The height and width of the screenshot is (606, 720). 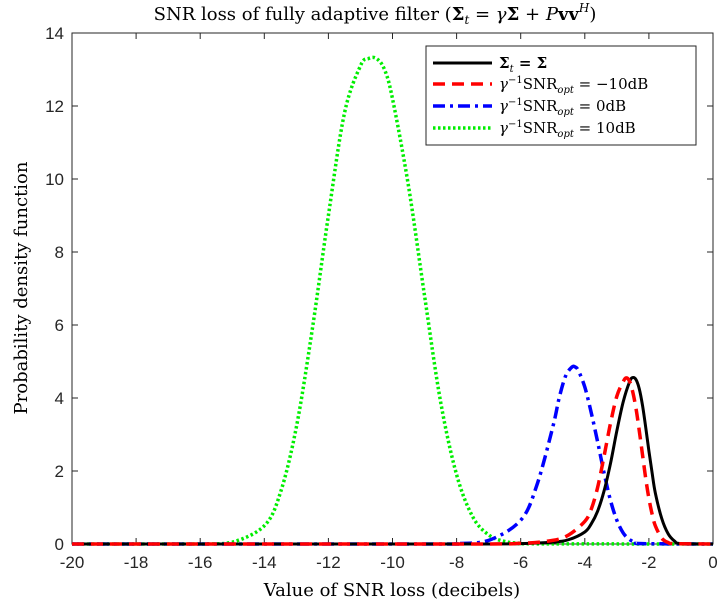 What do you see at coordinates (392, 562) in the screenshot?
I see `x-tick-label: -10` at bounding box center [392, 562].